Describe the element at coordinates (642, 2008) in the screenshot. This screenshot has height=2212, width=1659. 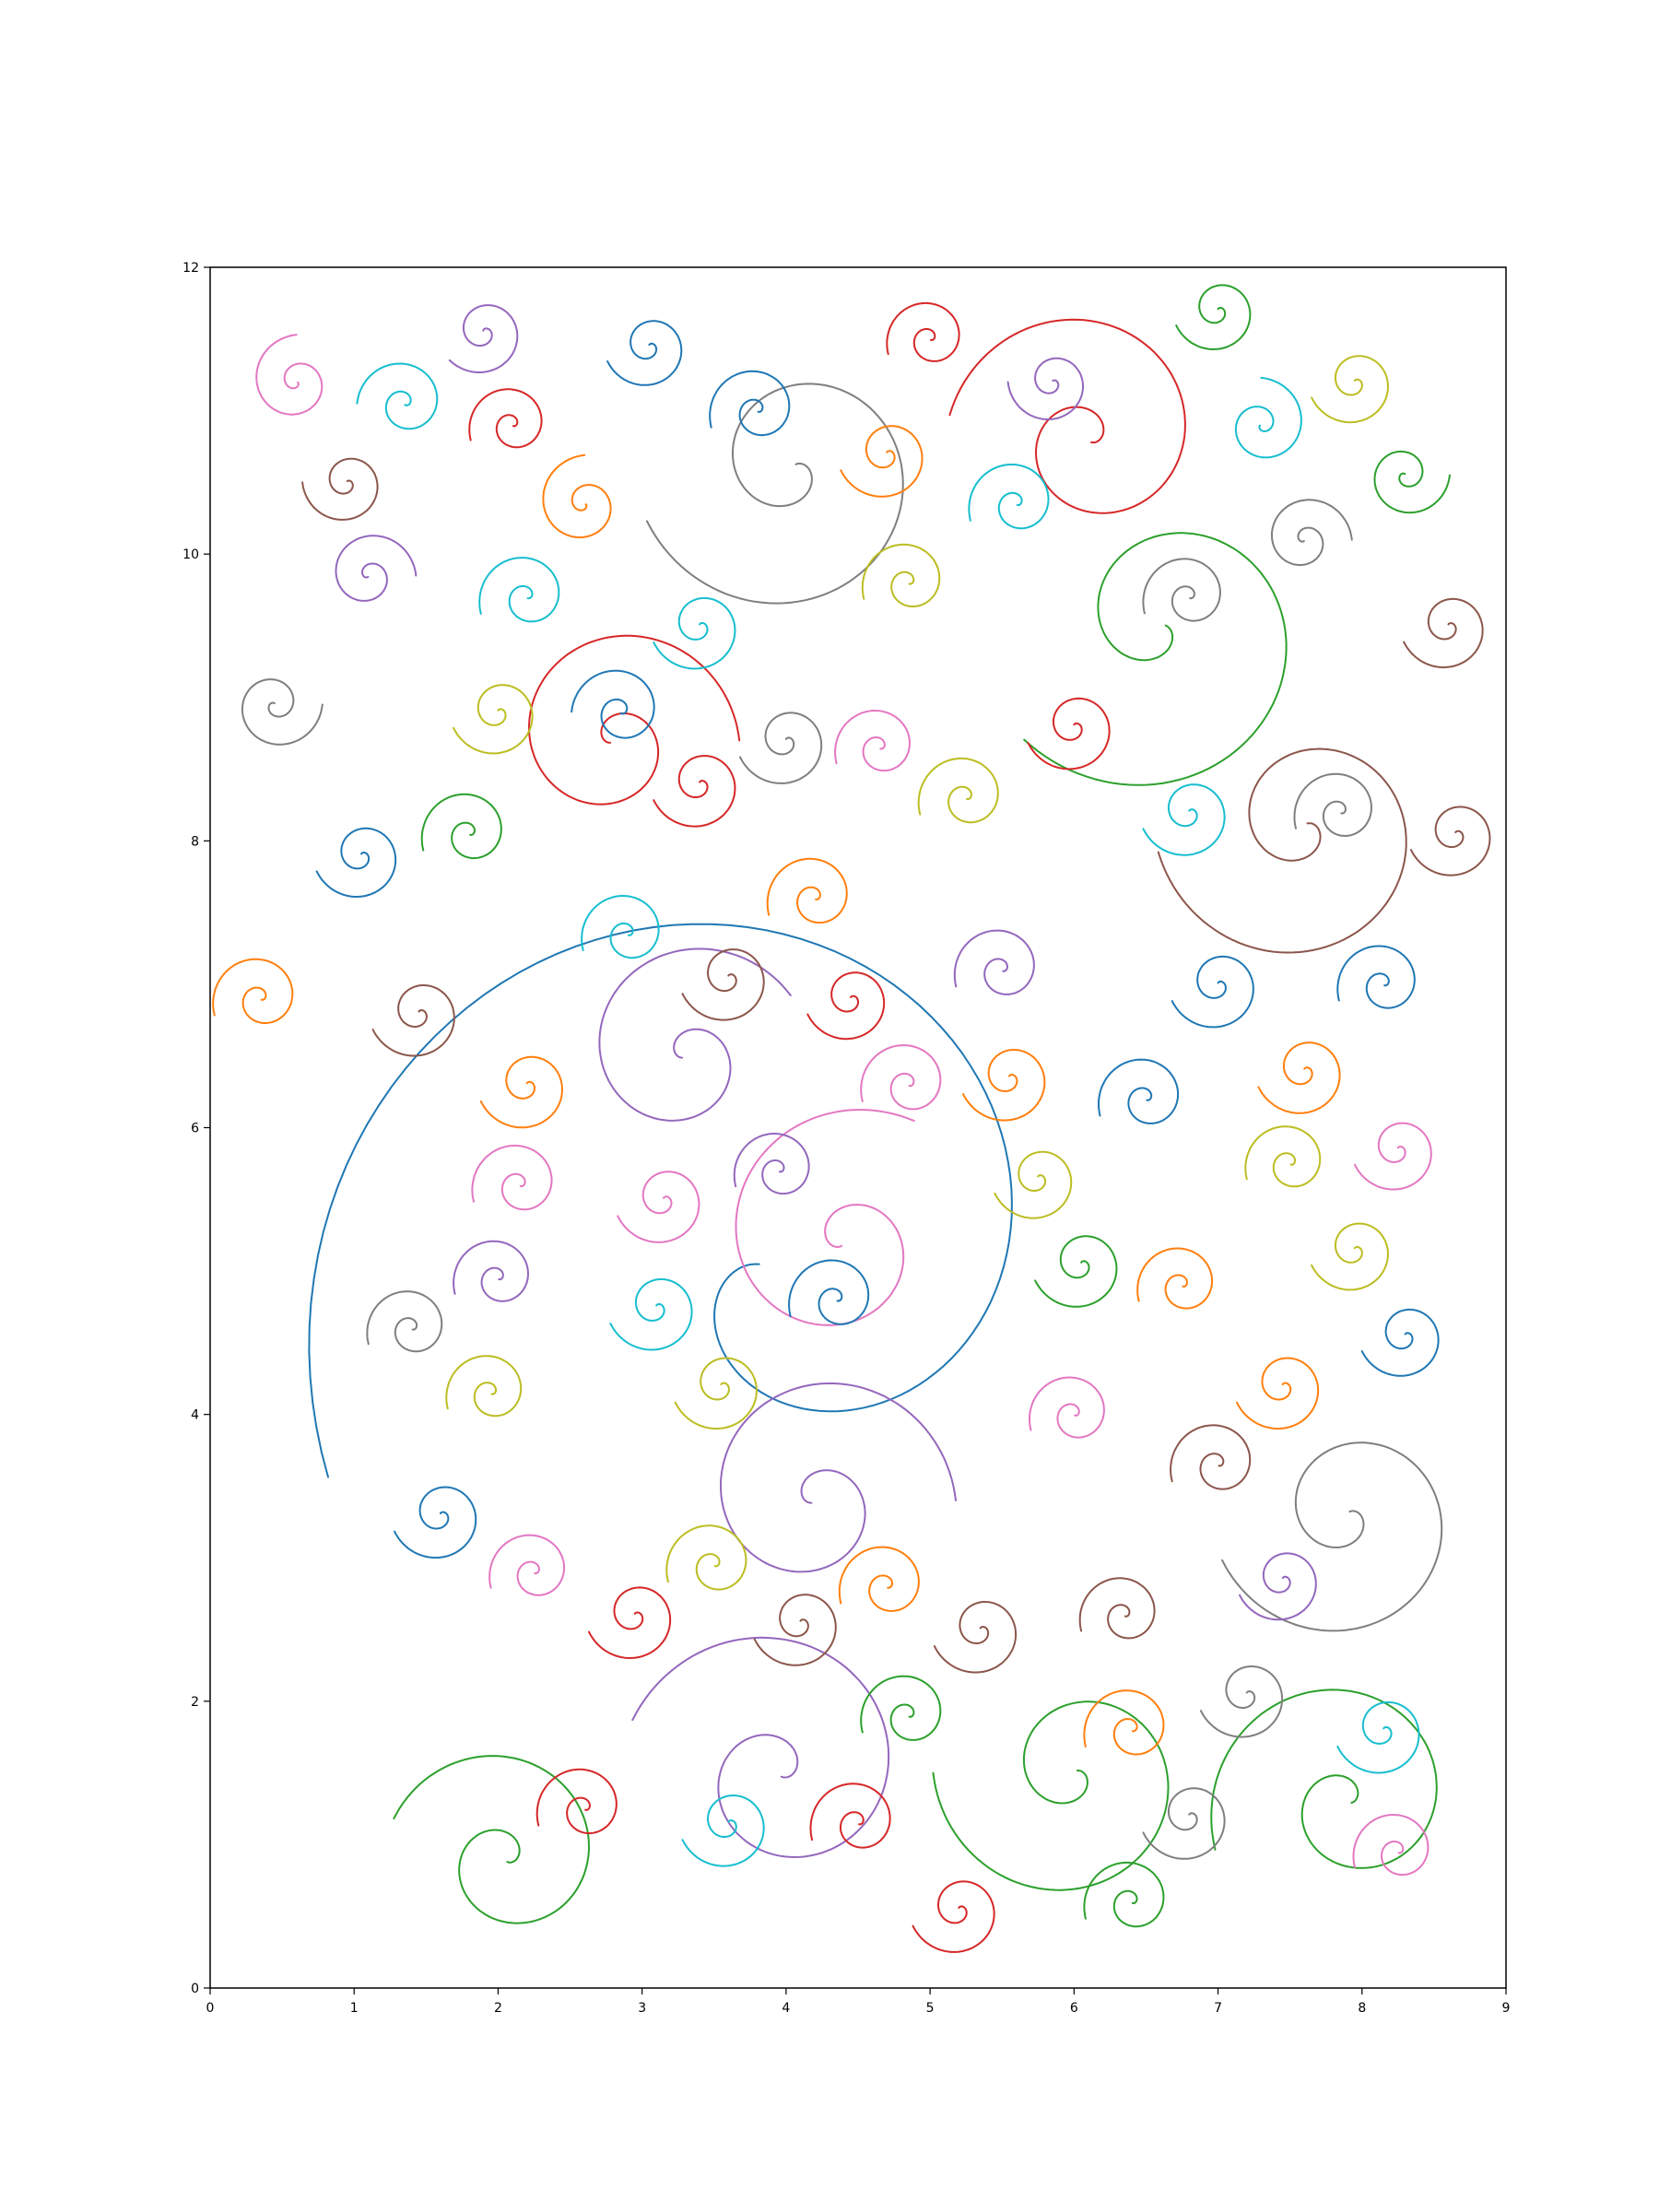
I see `x-tick-label: 3` at that location.